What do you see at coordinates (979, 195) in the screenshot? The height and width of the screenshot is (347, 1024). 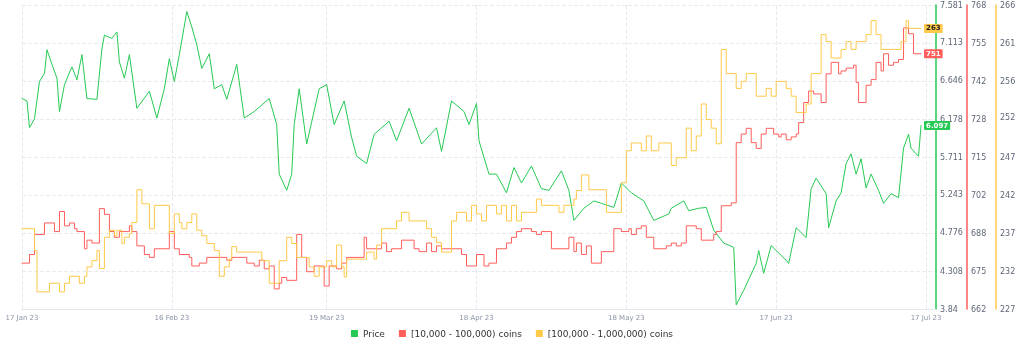 I see `y2-tick-label: 702` at bounding box center [979, 195].